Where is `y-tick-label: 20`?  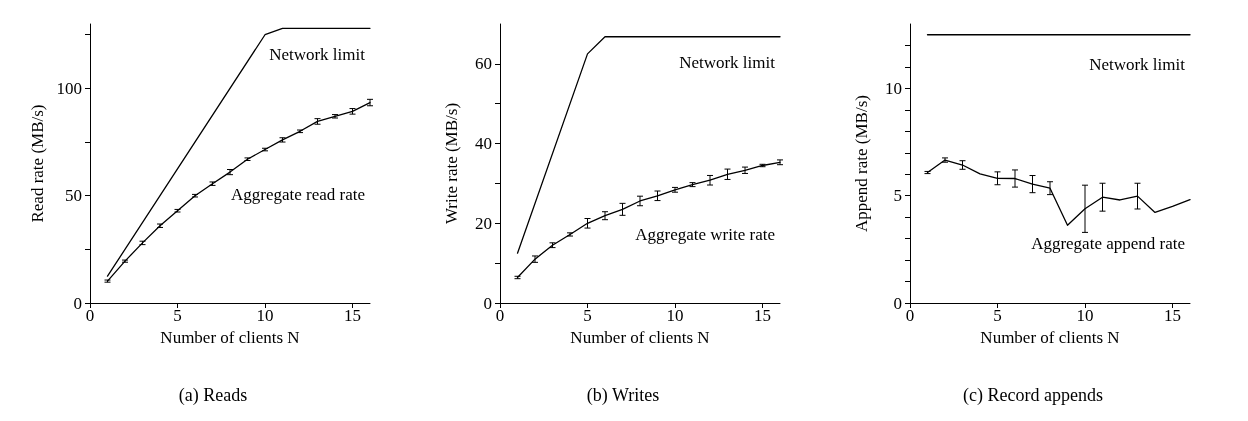 y-tick-label: 20 is located at coordinates (483, 223).